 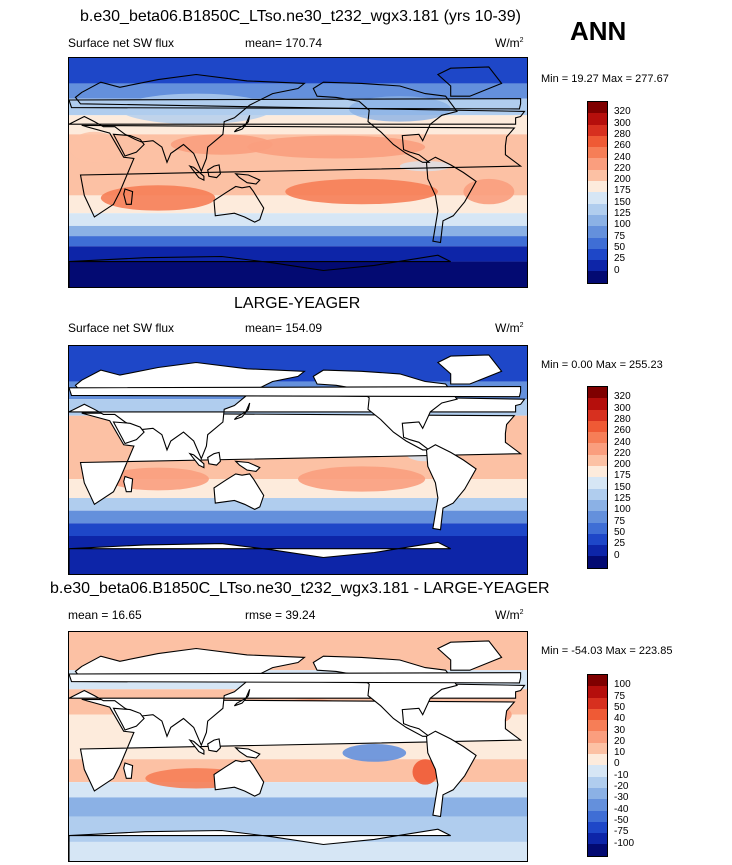 I want to click on panel2-variable-label: Surface net SW flux, so click(x=121, y=328).